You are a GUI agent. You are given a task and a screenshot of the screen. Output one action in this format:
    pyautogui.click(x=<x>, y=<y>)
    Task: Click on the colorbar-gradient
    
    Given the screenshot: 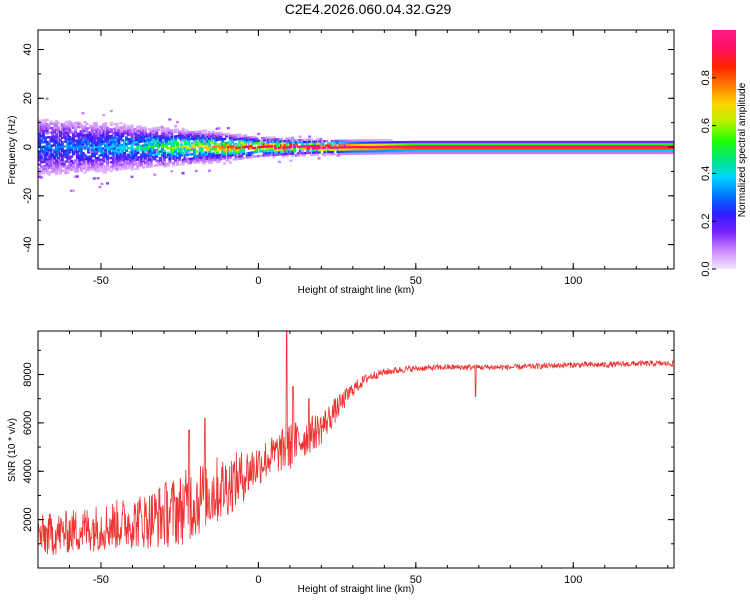 What is the action you would take?
    pyautogui.click(x=724, y=149)
    